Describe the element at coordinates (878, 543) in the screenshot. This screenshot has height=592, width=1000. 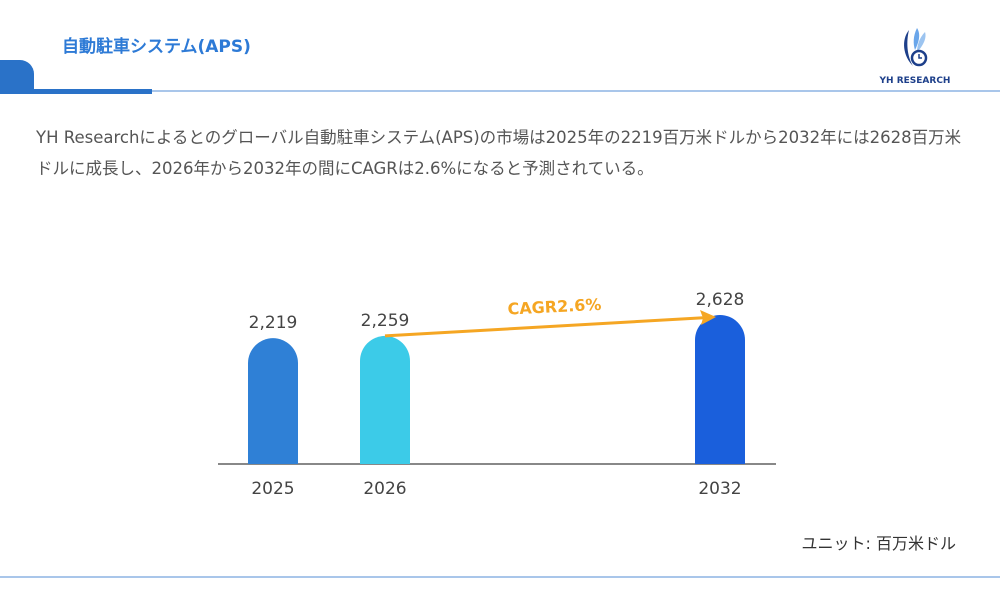
I see `unit-label: ユニット: 百万米ドル` at that location.